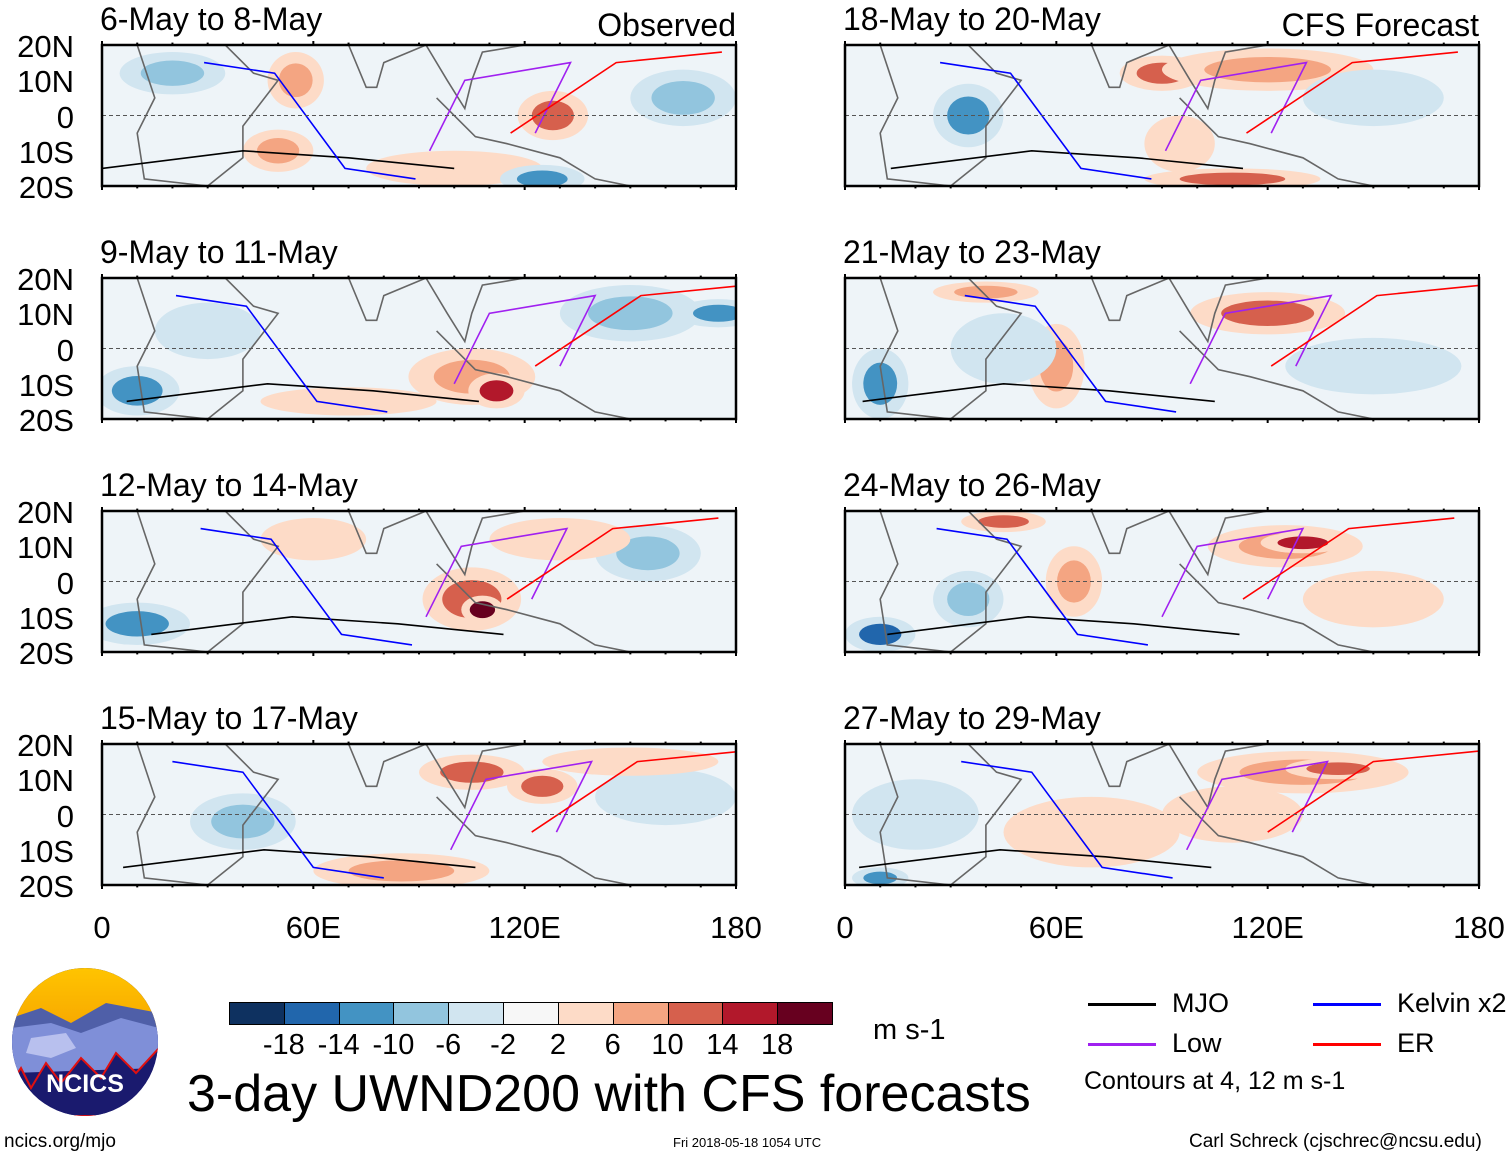 The height and width of the screenshot is (1158, 1510). What do you see at coordinates (1200, 1003) in the screenshot?
I see `legend-label: MJO` at bounding box center [1200, 1003].